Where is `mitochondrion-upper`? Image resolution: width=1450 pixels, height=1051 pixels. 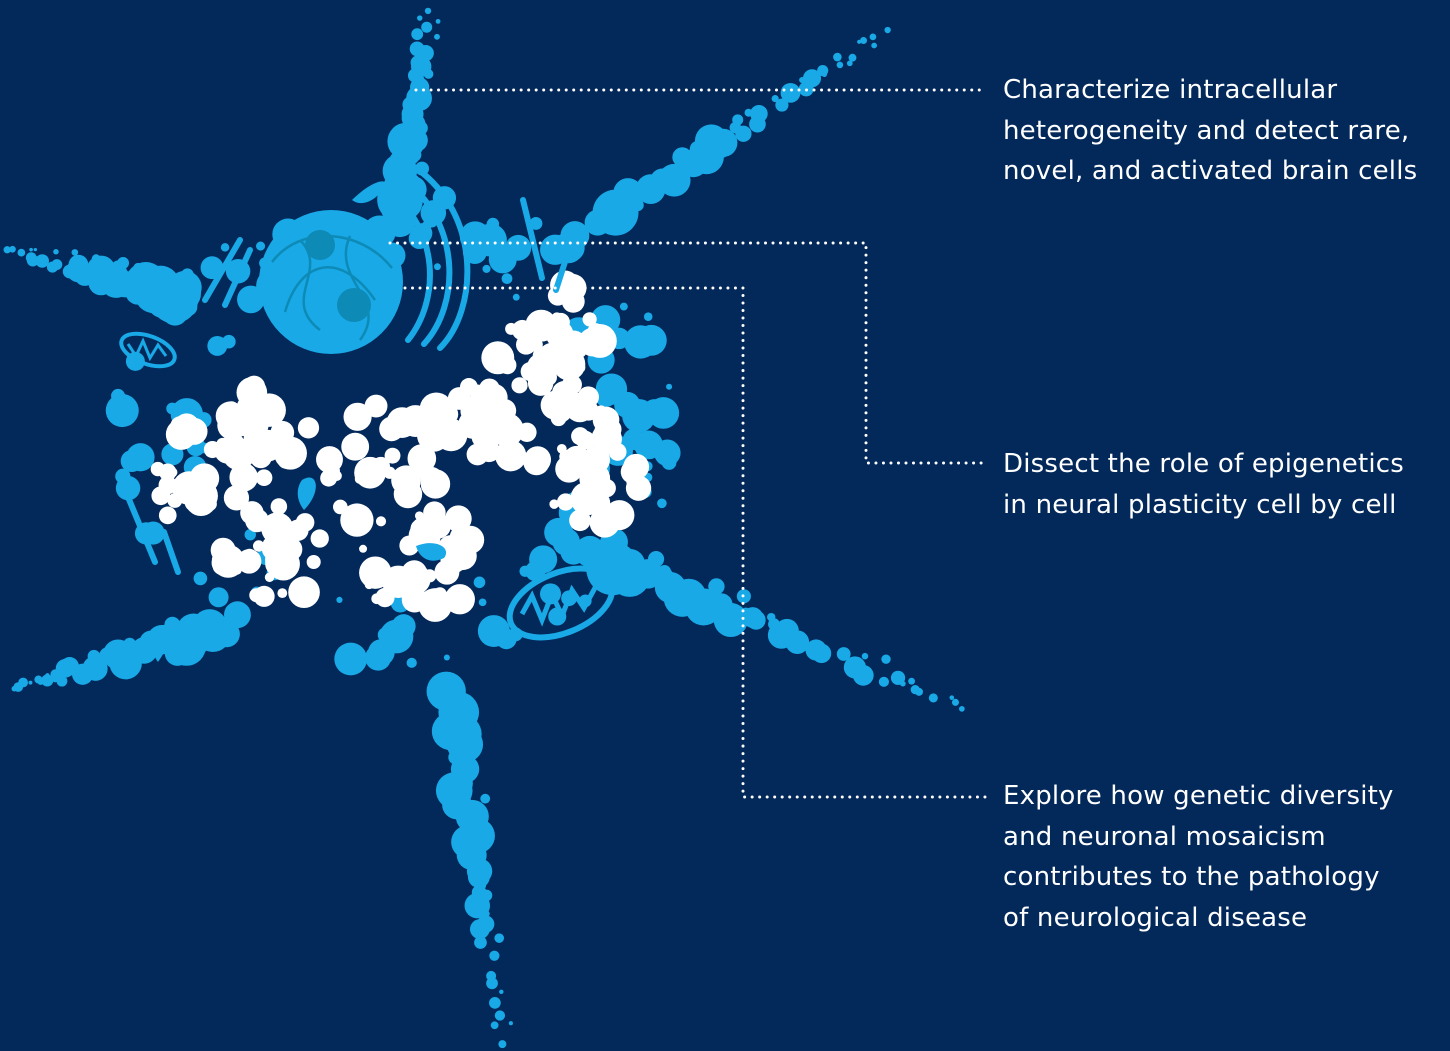 mitochondrion-upper is located at coordinates (148, 350).